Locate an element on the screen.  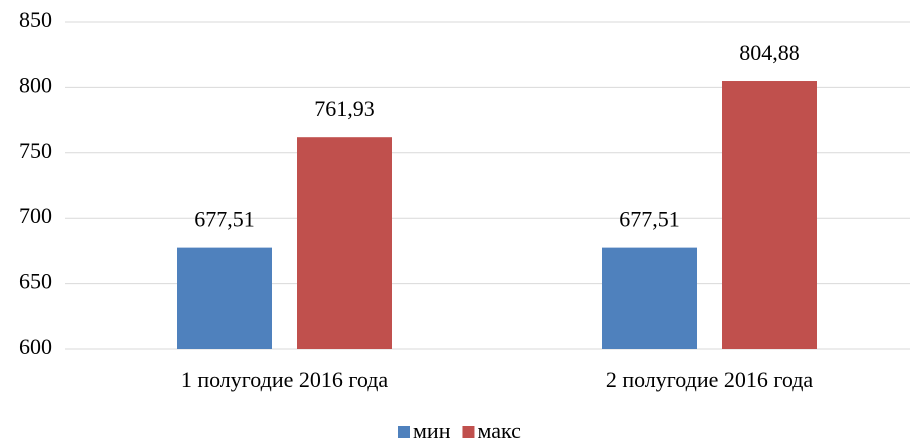
x-tick-label: 2 полугодие 2016 года is located at coordinates (710, 379).